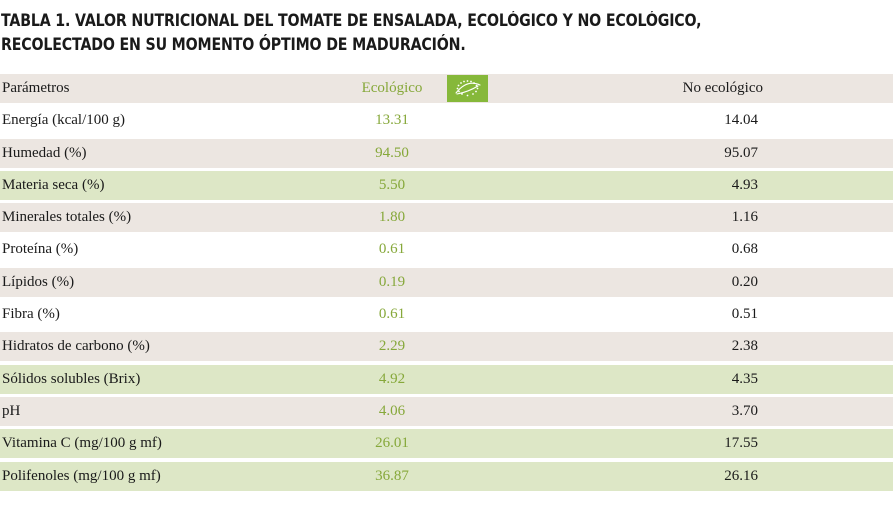 This screenshot has width=893, height=507. What do you see at coordinates (744, 346) in the screenshot?
I see `noeco-cell: 2.38` at bounding box center [744, 346].